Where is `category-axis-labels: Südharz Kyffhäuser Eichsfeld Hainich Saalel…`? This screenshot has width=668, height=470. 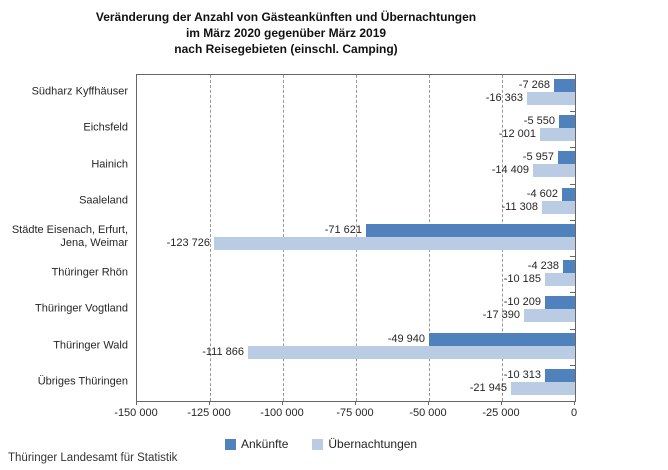
category-axis-labels: Südharz Kyffhäuser Eichsfeld Hainich Saalel… is located at coordinates (64, 237).